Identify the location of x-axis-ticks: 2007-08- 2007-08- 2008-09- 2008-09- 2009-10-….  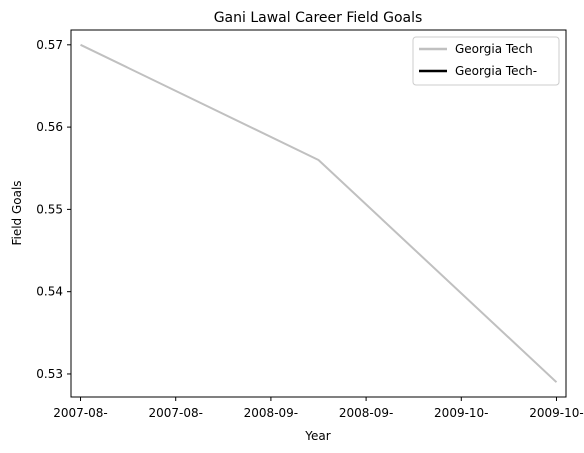
(318, 408).